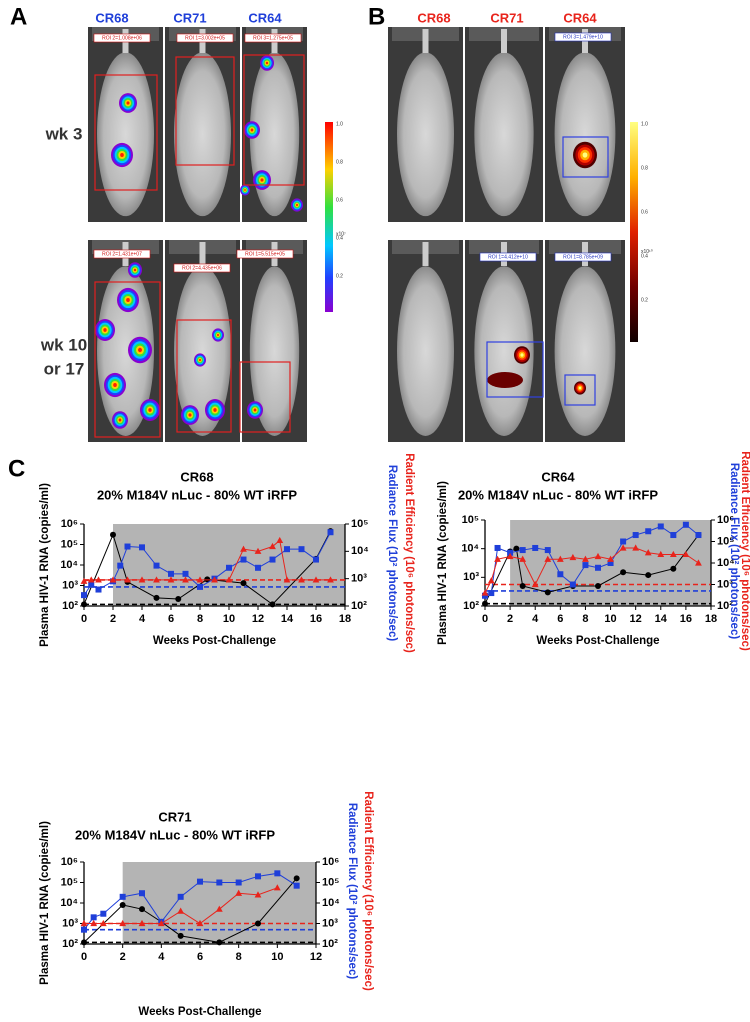 This screenshot has height=1022, width=750. I want to click on series-line, so click(190, 910).